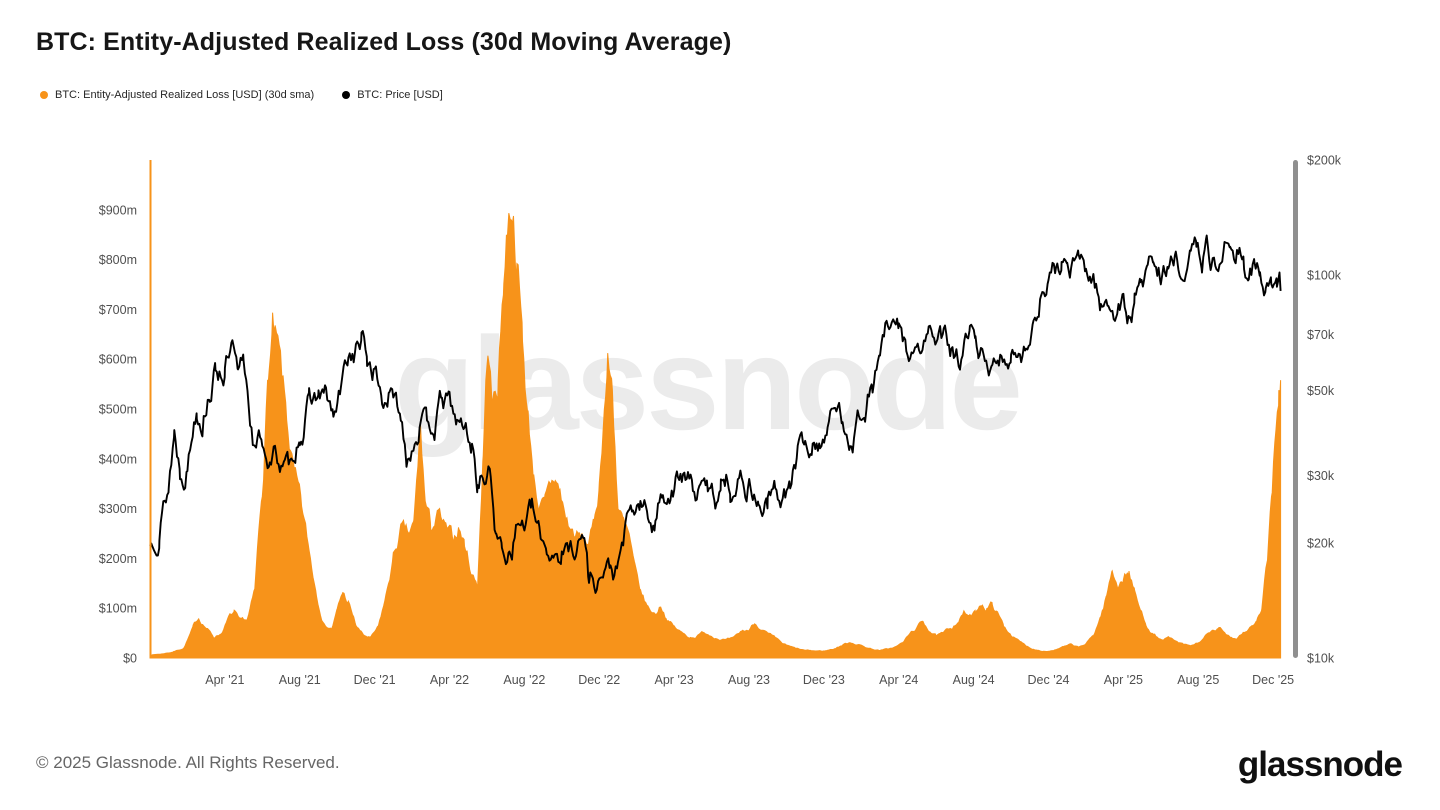  I want to click on y-left-tick-label: $900m, so click(118, 210).